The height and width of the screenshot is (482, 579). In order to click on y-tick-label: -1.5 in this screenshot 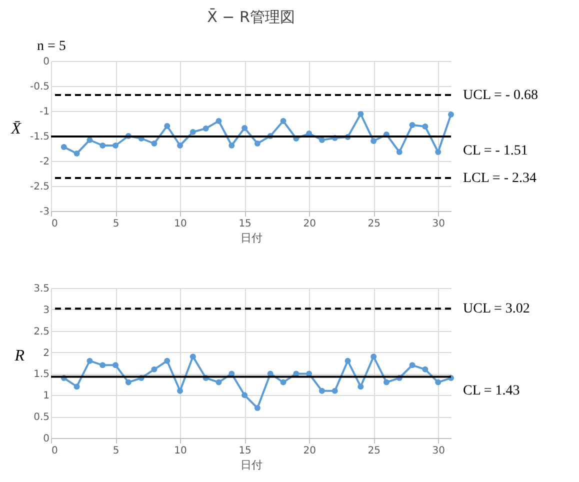, I will do `click(40, 137)`.